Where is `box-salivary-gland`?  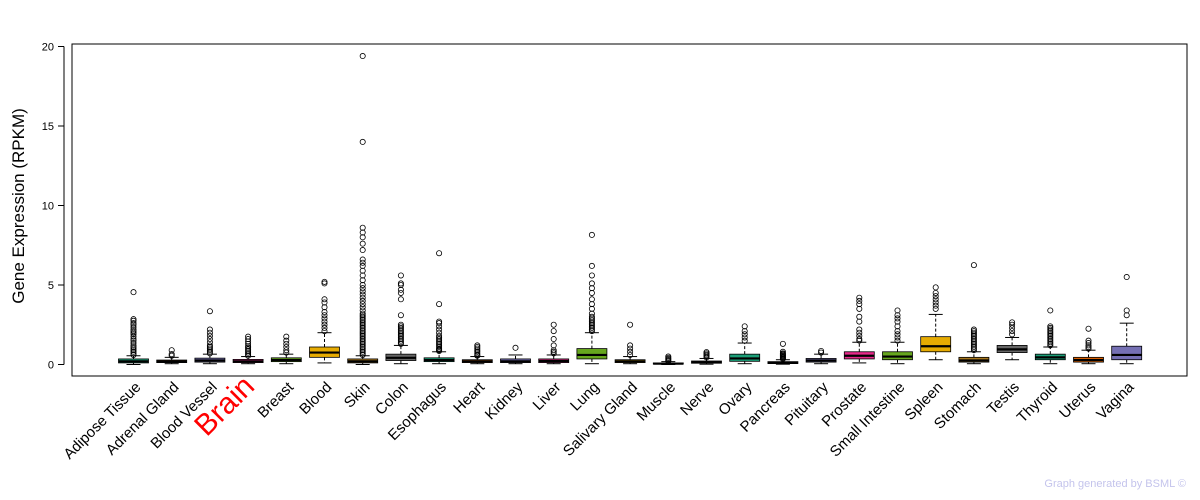
box-salivary-gland is located at coordinates (630, 343).